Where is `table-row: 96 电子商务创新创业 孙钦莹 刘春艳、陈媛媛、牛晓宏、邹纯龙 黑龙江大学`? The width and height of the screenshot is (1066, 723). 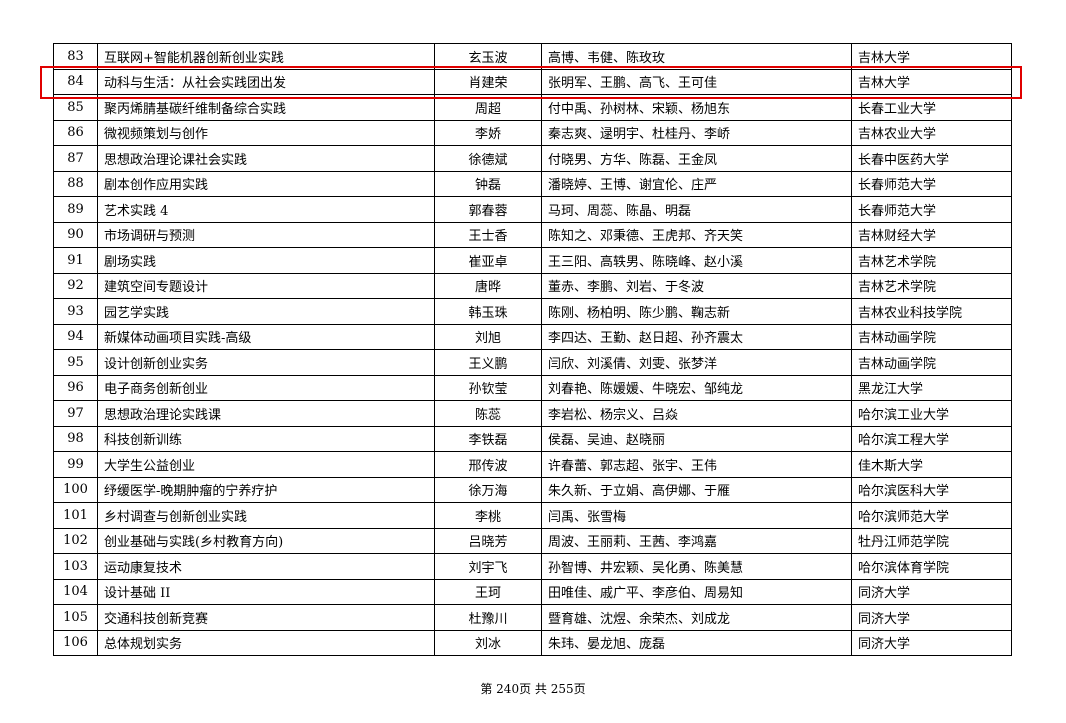 table-row: 96 电子商务创新创业 孙钦莹 刘春艳、陈媛媛、牛晓宏、邹纯龙 黑龙江大学 is located at coordinates (532, 387).